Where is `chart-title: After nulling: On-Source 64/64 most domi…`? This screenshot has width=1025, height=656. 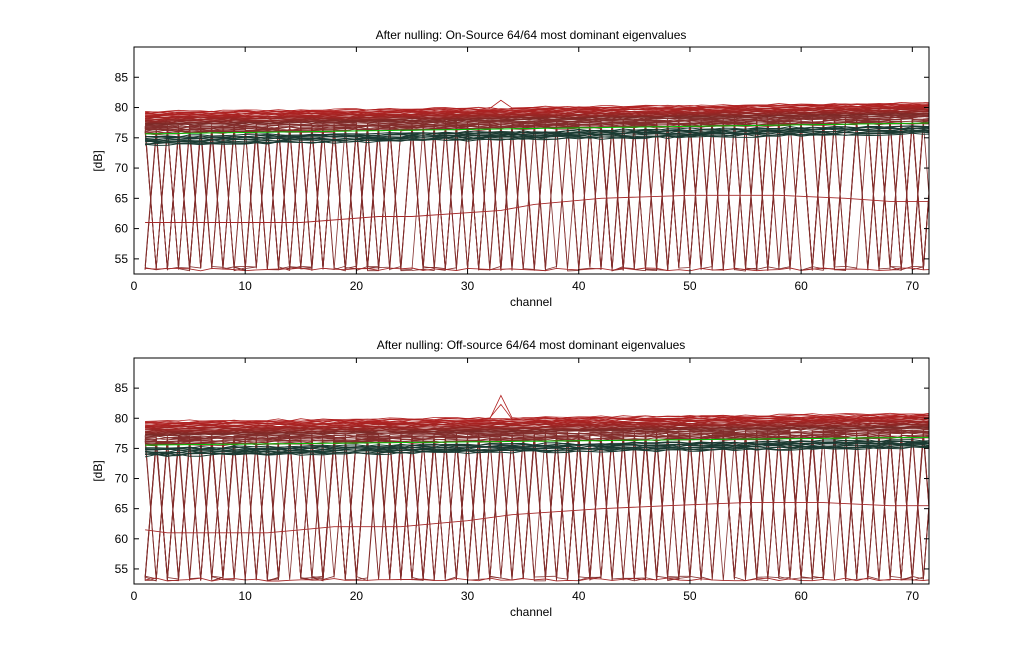
chart-title: After nulling: On-Source 64/64 most domi… is located at coordinates (531, 35).